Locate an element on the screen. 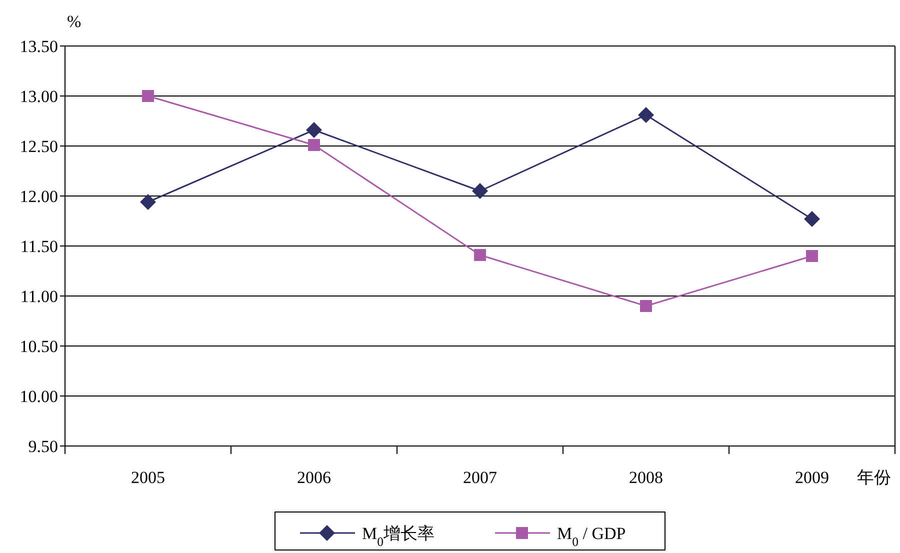  y-tick-label: 11.00 is located at coordinates (39, 296).